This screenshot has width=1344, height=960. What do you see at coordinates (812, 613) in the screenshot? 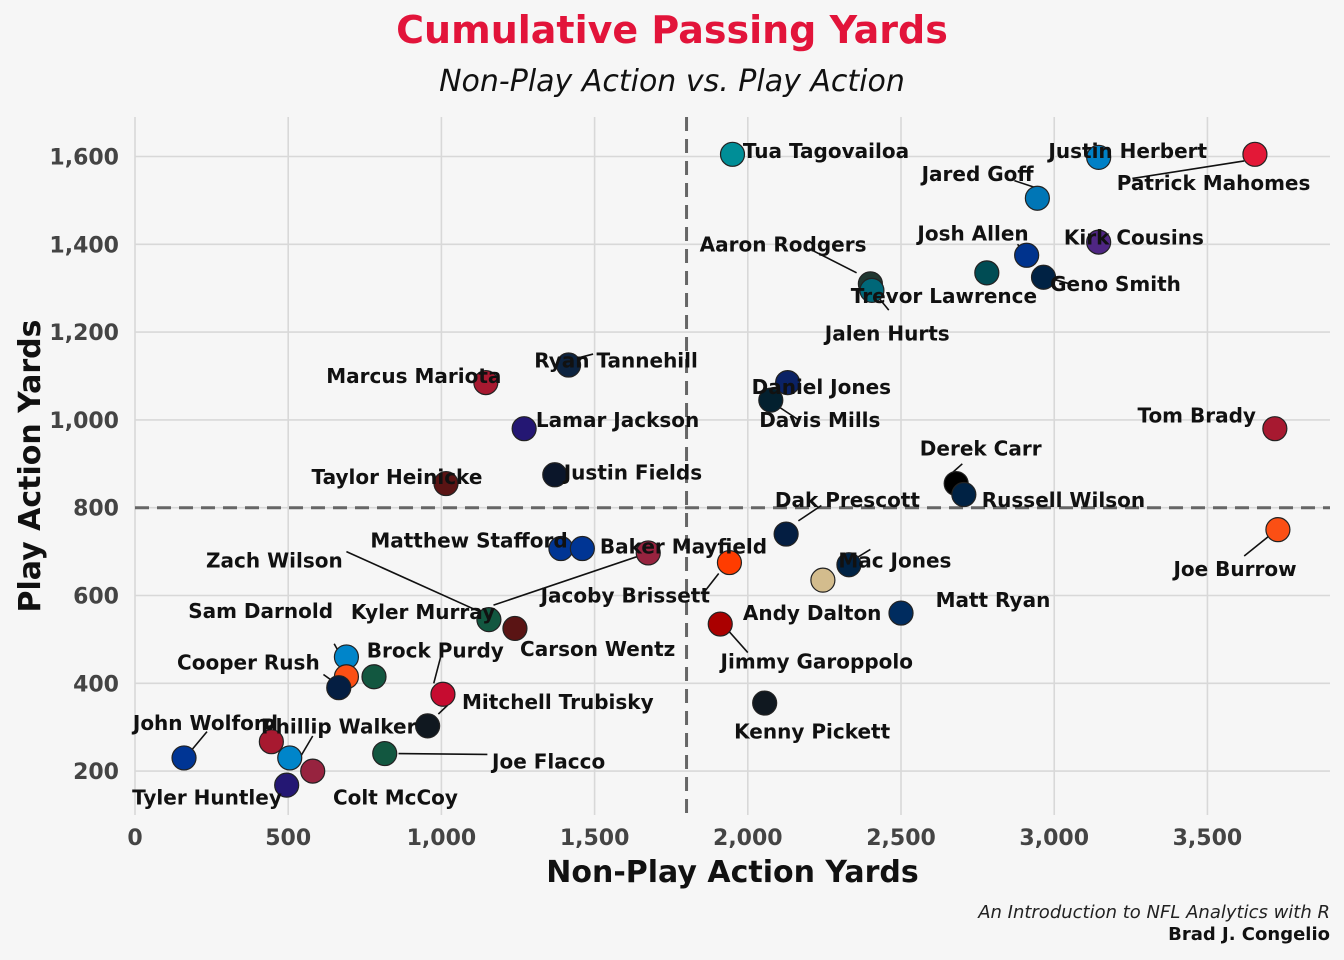
I see `point-label: Andy Dalton` at bounding box center [812, 613].